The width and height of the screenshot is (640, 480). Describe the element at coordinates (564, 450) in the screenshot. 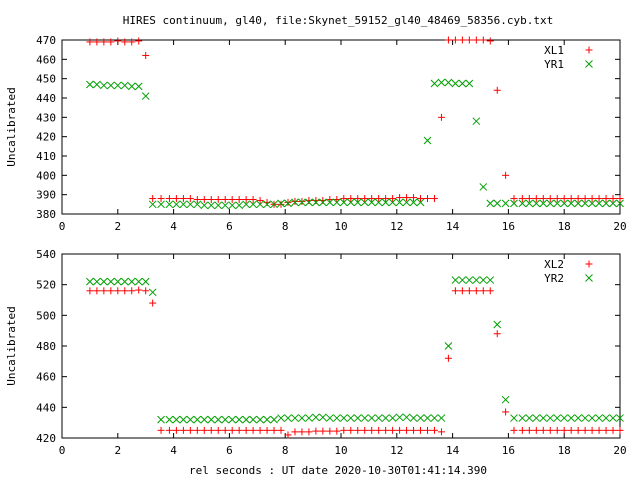

I see `x-tick-label: 18` at that location.